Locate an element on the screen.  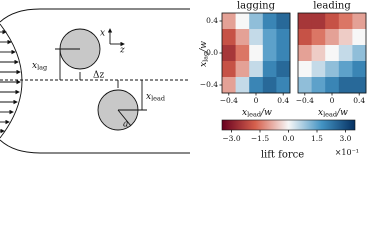
flow-profile is located at coordinates (11, 81).